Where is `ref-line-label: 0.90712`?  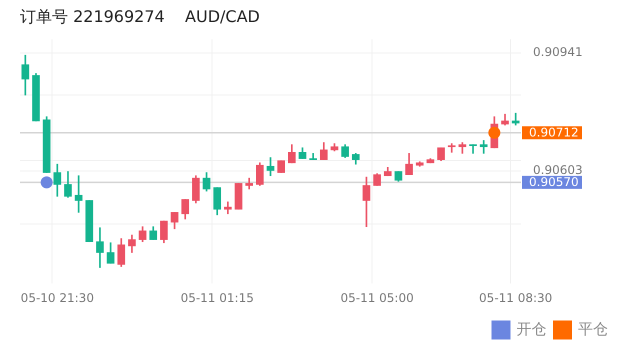
ref-line-label: 0.90712 is located at coordinates (554, 132).